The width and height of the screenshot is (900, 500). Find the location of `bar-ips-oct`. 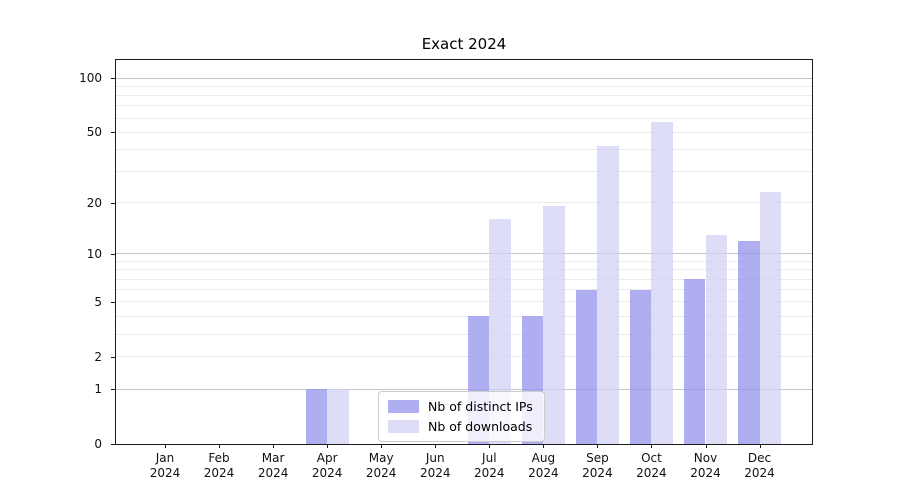

bar-ips-oct is located at coordinates (640, 366).